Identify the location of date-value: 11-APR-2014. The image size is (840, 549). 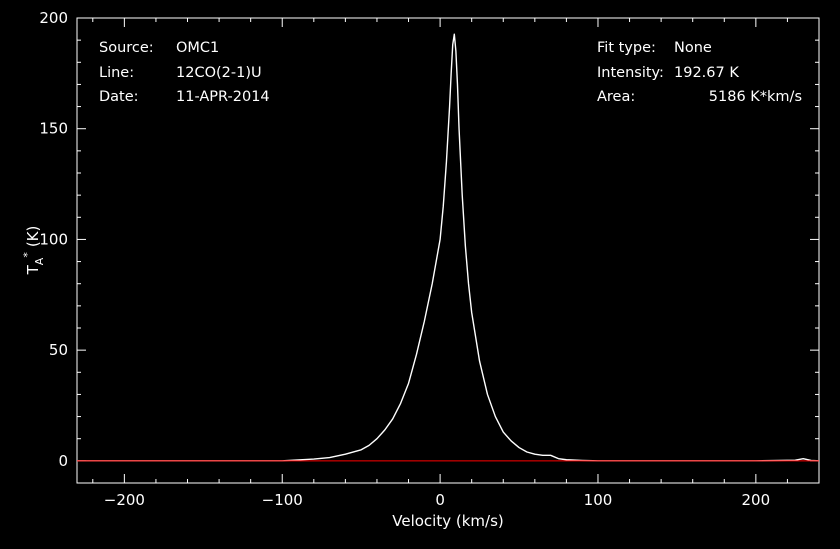
(223, 97).